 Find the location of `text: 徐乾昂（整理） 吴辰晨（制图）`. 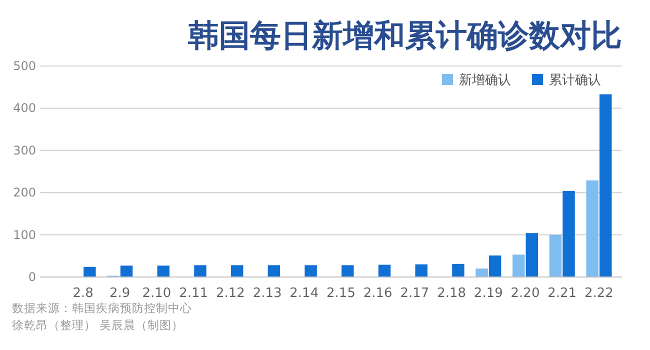

text: 徐乾昂（整理） 吴辰晨（制图） is located at coordinates (98, 325).